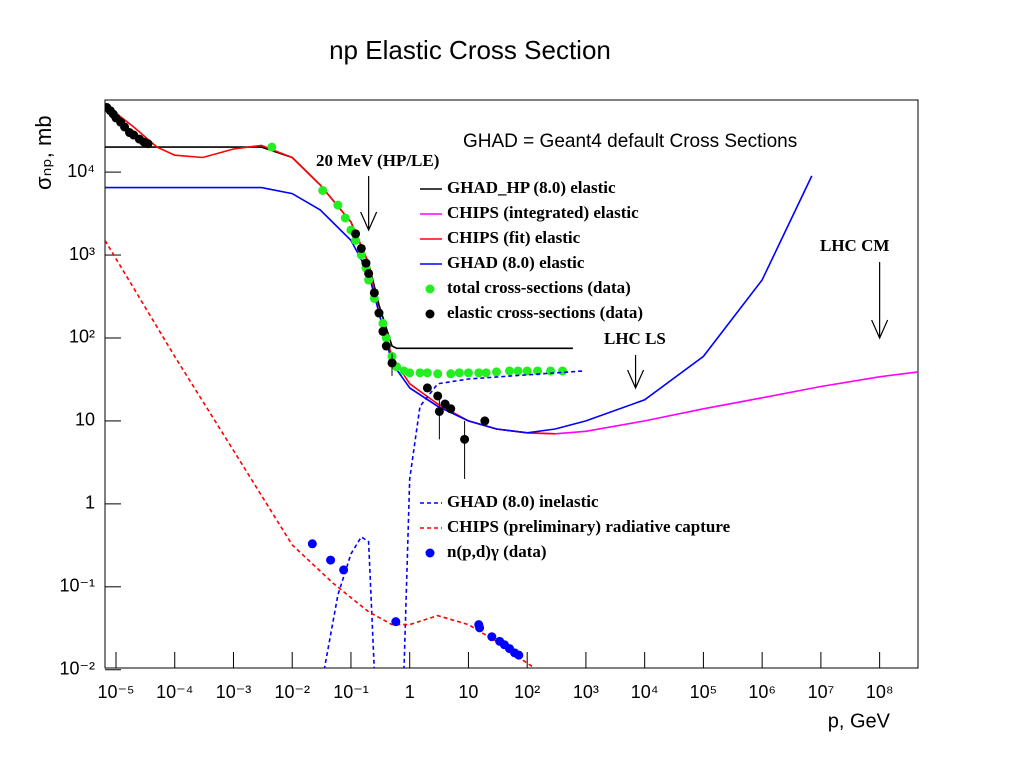  Describe the element at coordinates (470, 50) in the screenshot. I see `chart-title: np Elastic Cross Section` at that location.